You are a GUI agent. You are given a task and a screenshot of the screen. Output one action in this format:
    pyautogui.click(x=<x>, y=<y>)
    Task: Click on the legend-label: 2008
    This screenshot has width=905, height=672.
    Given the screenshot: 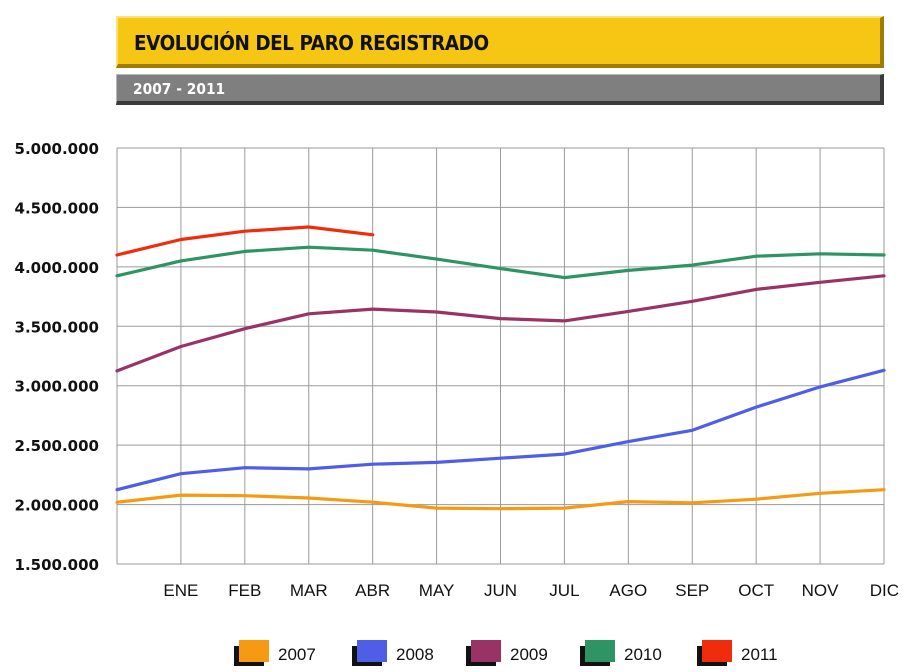 What is the action you would take?
    pyautogui.click(x=415, y=654)
    